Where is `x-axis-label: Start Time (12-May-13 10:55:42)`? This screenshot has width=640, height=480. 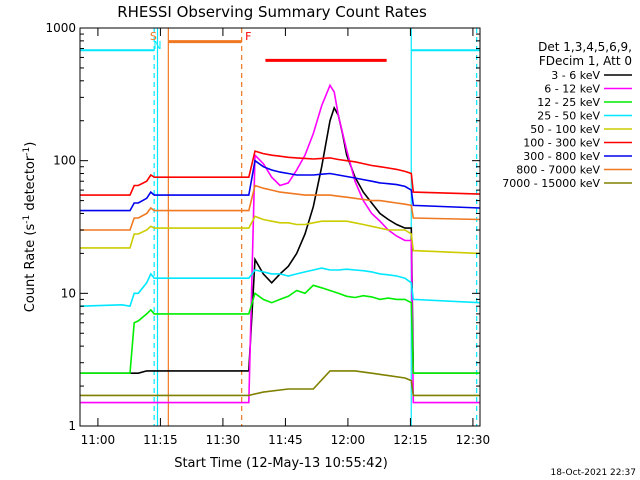
x-axis-label: Start Time (12-May-13 10:55:42) is located at coordinates (281, 463).